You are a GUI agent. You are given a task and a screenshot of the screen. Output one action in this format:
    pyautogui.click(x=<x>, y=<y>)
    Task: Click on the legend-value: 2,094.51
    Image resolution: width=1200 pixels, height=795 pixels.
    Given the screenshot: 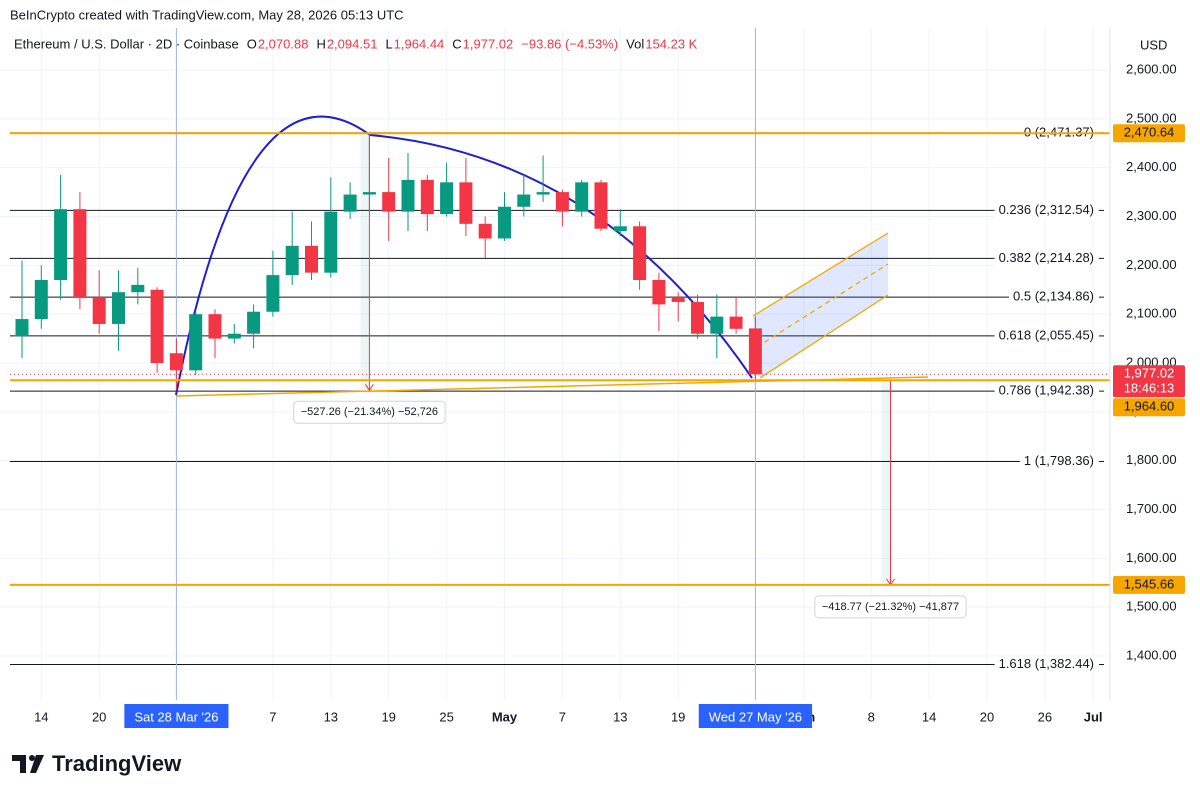 What is the action you would take?
    pyautogui.click(x=352, y=43)
    